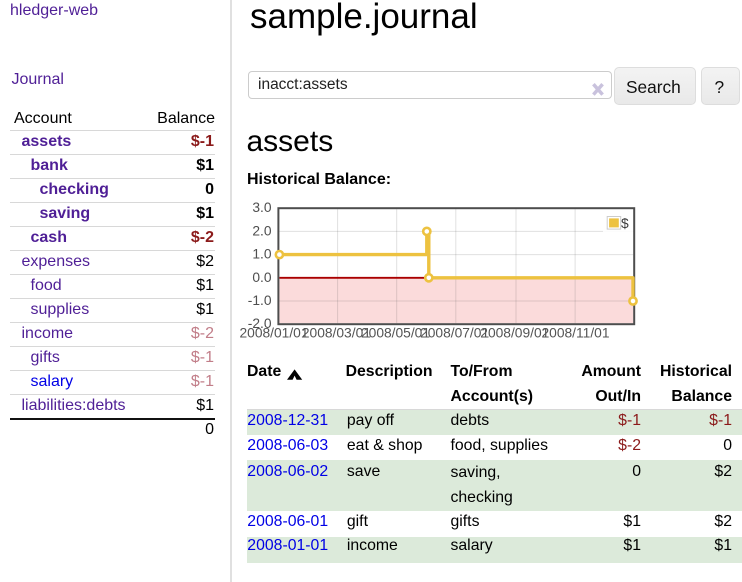 This screenshot has width=742, height=582. Describe the element at coordinates (262, 230) in the screenshot. I see `svg-text: 2.0` at that location.